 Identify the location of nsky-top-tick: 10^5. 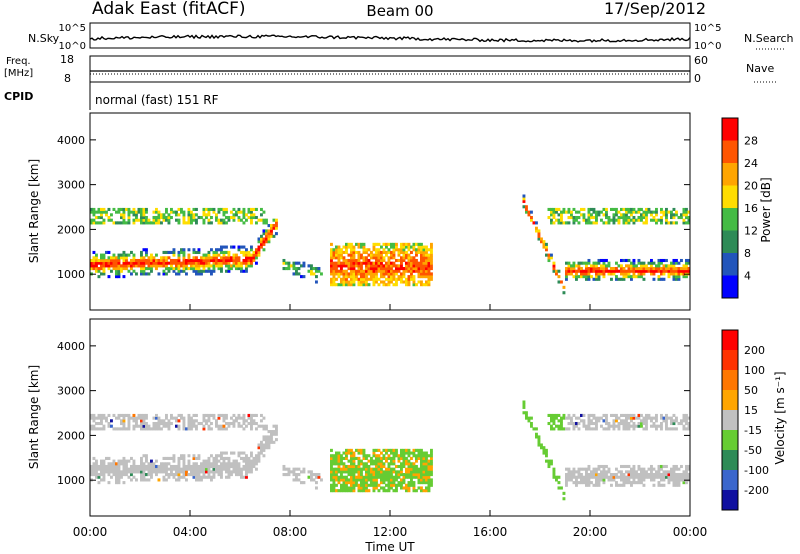
(72, 28).